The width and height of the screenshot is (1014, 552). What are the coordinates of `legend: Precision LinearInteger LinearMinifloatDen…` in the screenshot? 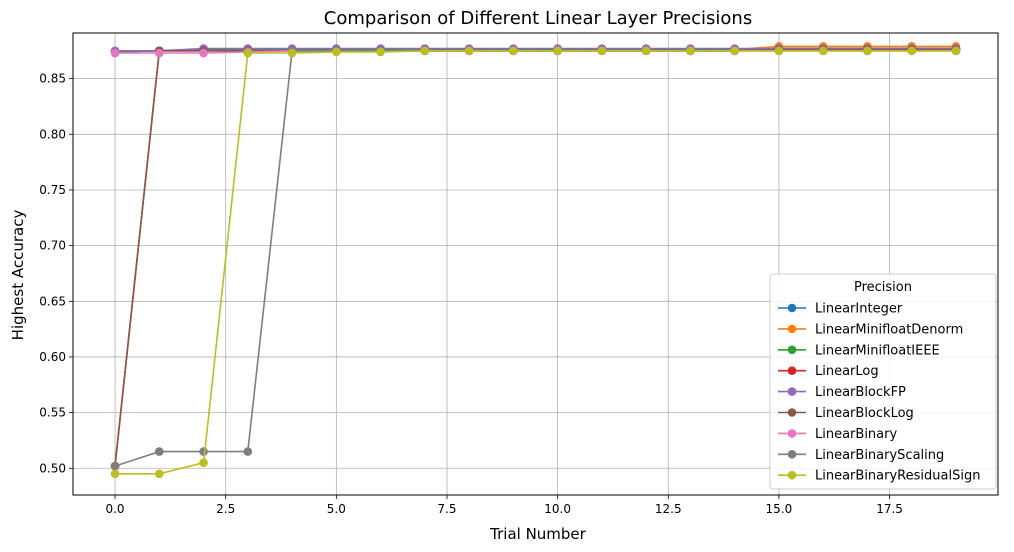 It's located at (883, 381).